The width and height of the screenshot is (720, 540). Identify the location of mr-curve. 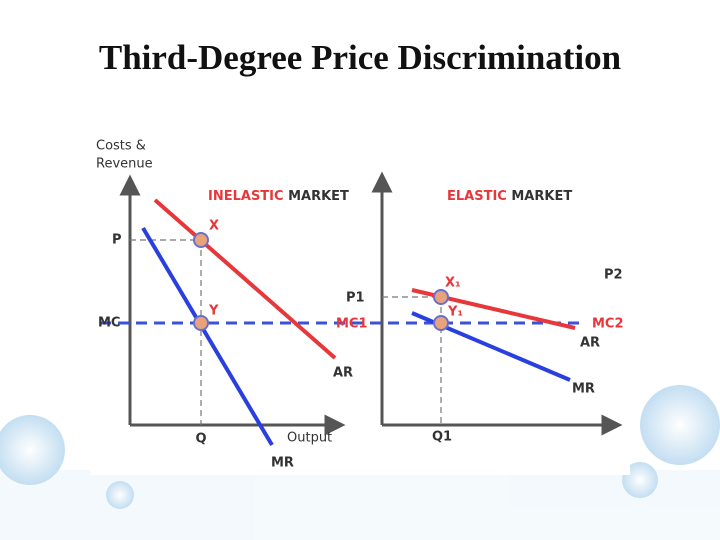
(207, 336).